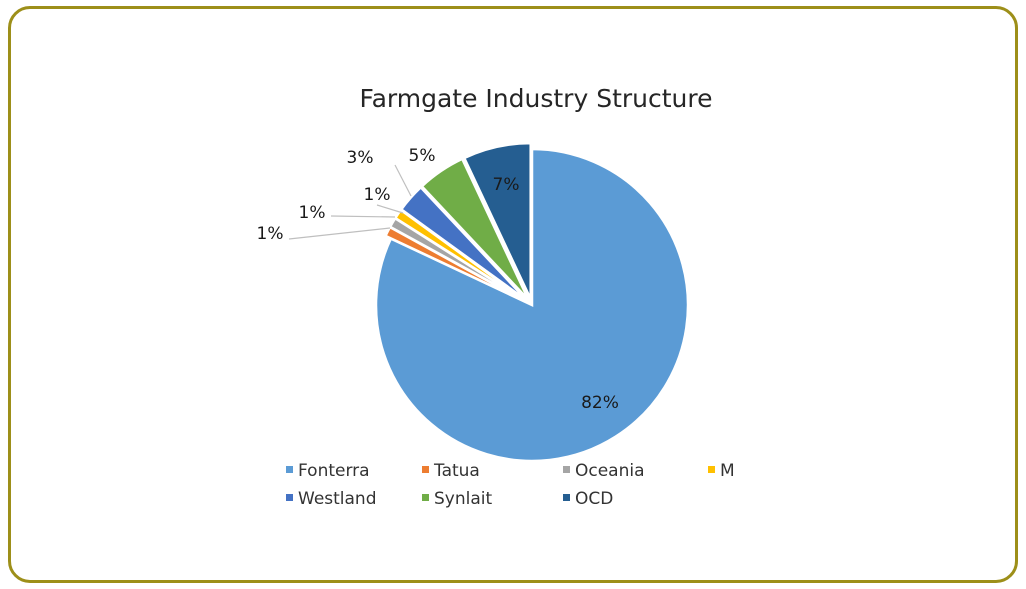 The image size is (1026, 589). What do you see at coordinates (312, 213) in the screenshot?
I see `data-label-oceania: 1%` at bounding box center [312, 213].